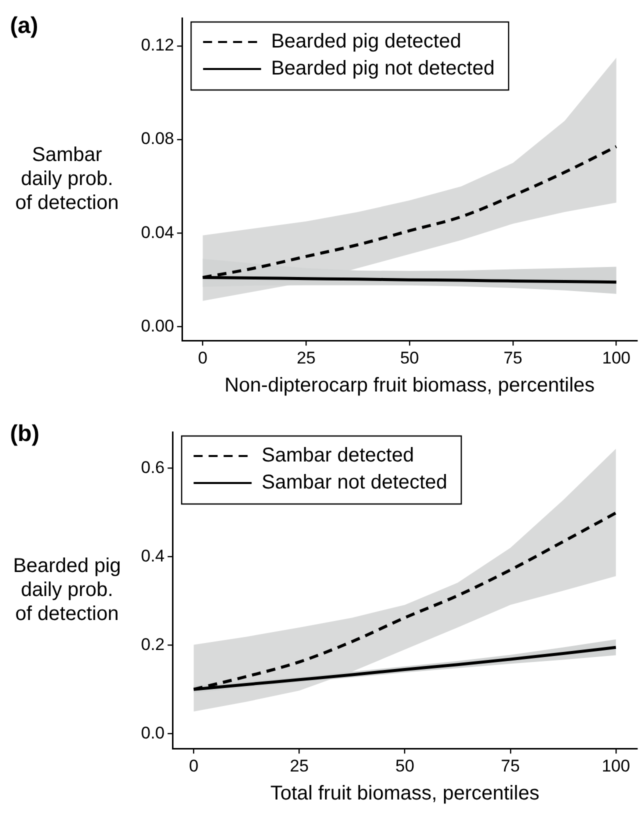 The height and width of the screenshot is (816, 641). Describe the element at coordinates (409, 385) in the screenshot. I see `x-axis-title: Non-dipterocarp fruit biomass, percentiles` at that location.